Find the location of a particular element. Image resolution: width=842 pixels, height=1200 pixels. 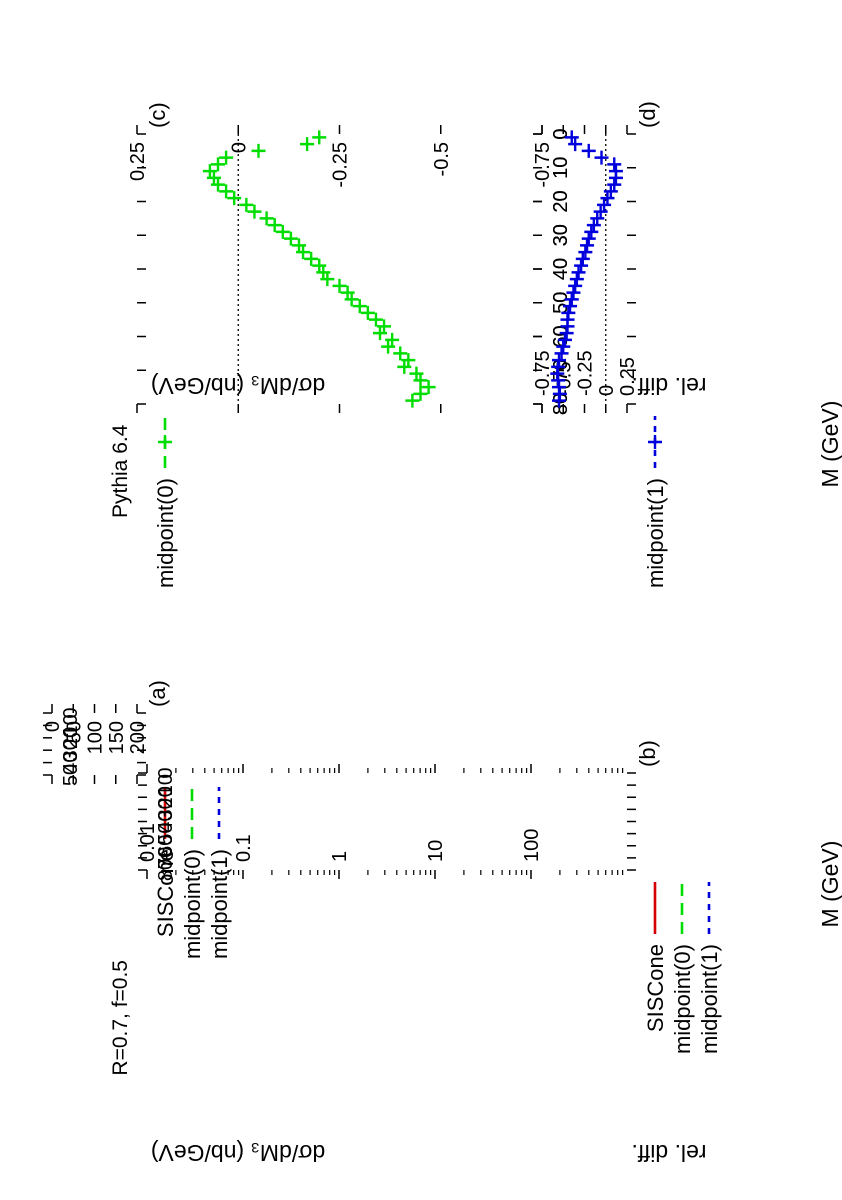

y-axis-label: dσ/dM₃ (nb/GeV) is located at coordinates (238, 1153).